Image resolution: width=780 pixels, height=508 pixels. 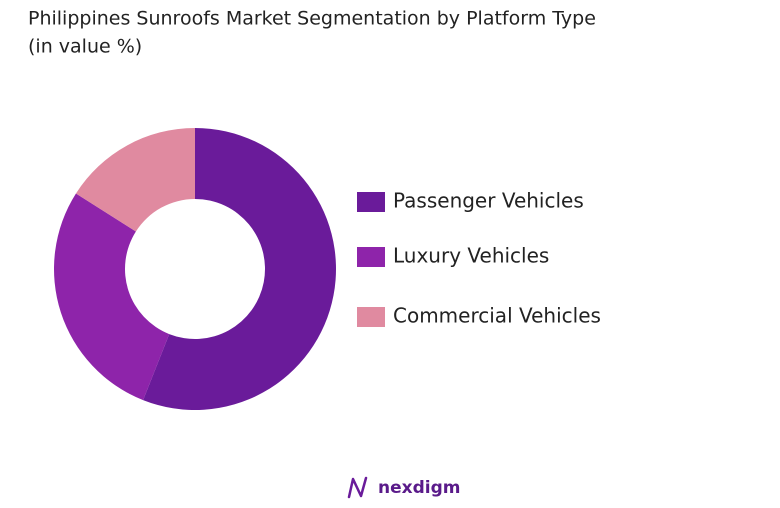 I want to click on legend-label: Commercial Vehicles, so click(x=497, y=316).